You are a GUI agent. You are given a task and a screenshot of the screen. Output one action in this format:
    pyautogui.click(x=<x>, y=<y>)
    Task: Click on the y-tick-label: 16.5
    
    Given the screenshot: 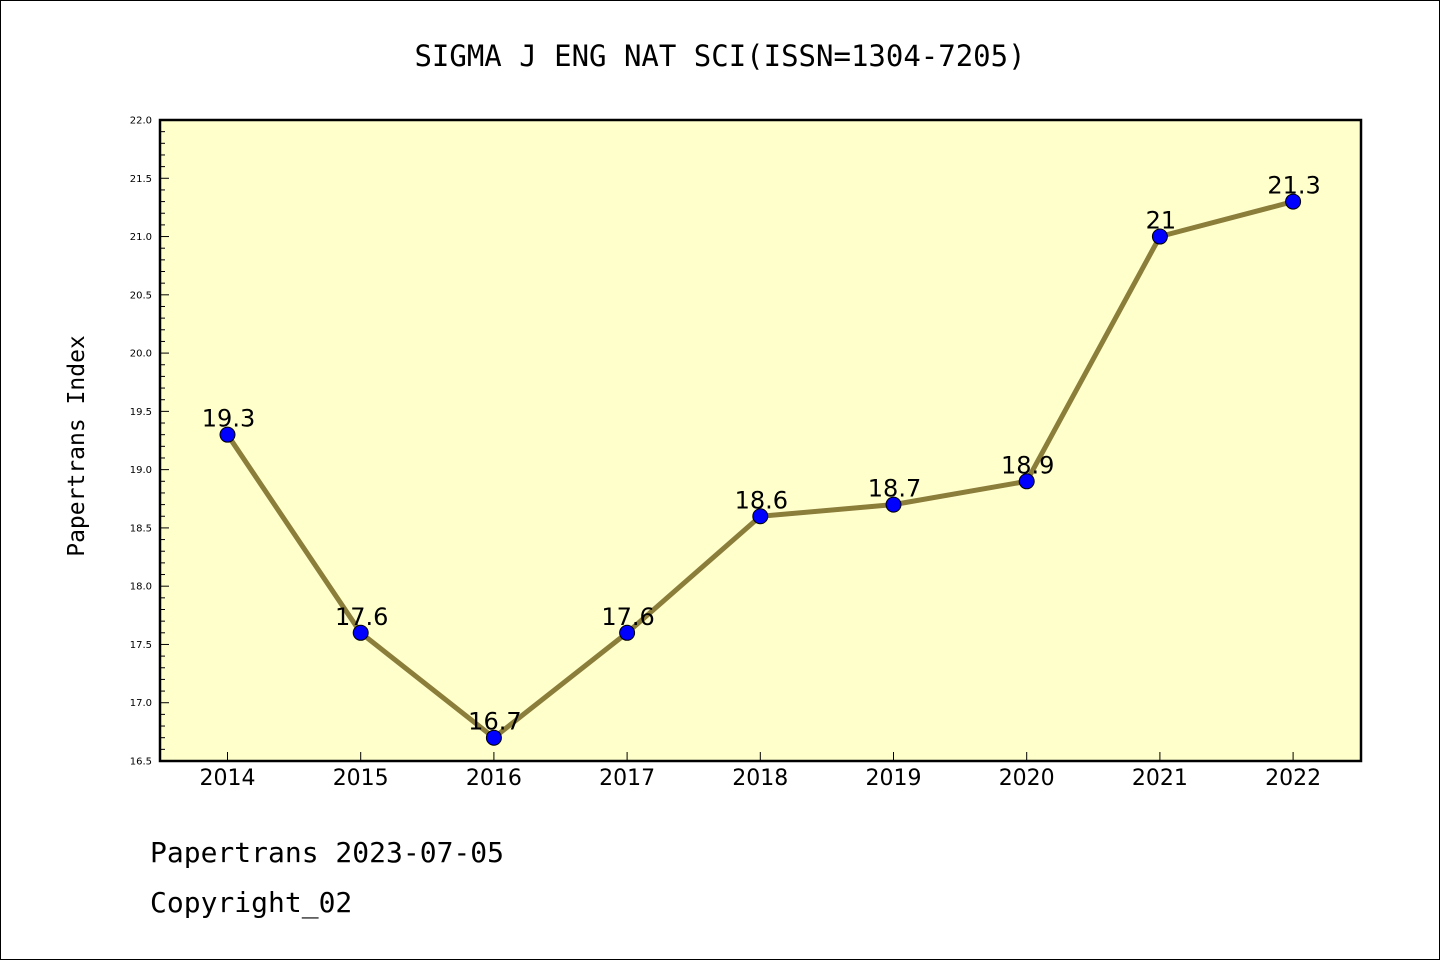 What is the action you would take?
    pyautogui.click(x=141, y=762)
    